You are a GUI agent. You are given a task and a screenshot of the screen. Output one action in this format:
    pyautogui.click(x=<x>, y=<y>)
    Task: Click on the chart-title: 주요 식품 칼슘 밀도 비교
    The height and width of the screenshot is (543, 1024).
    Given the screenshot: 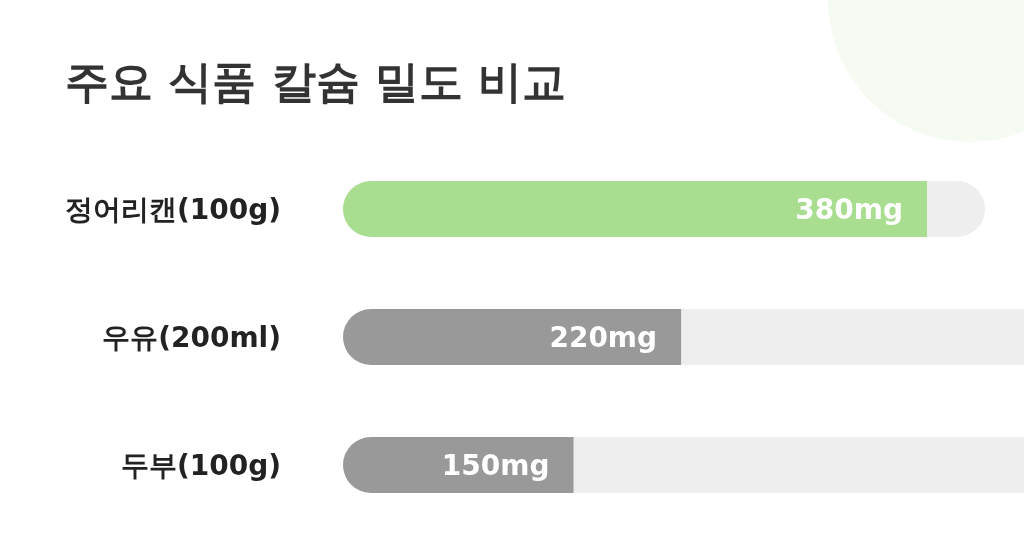 What is the action you would take?
    pyautogui.click(x=316, y=81)
    